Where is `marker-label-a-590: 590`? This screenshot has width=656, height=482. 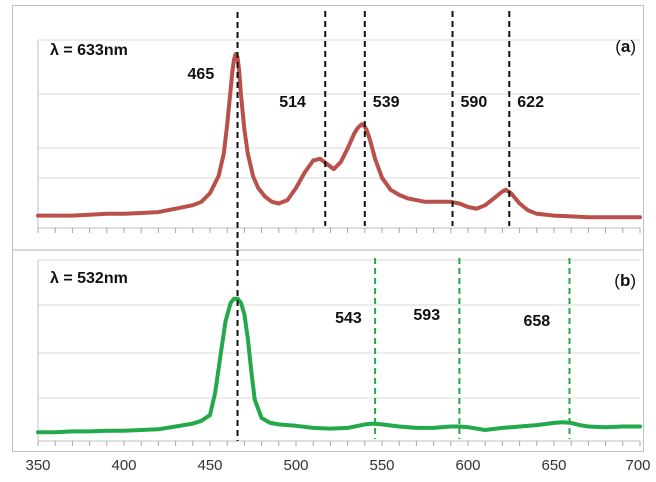
marker-label-a-590: 590 is located at coordinates (474, 102).